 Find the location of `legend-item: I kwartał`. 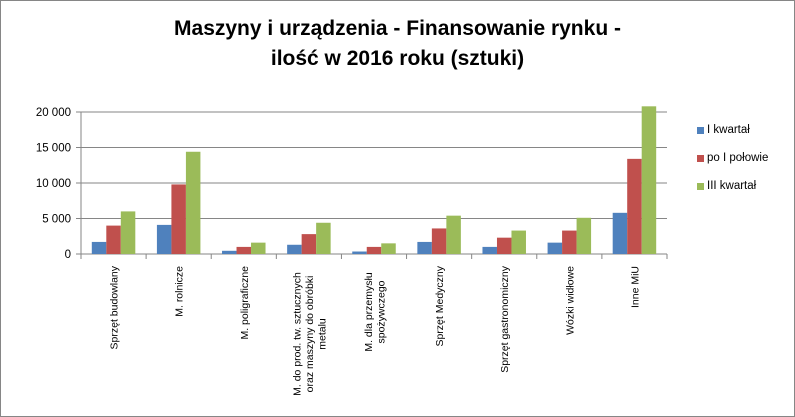

legend-item: I kwartał is located at coordinates (732, 130).